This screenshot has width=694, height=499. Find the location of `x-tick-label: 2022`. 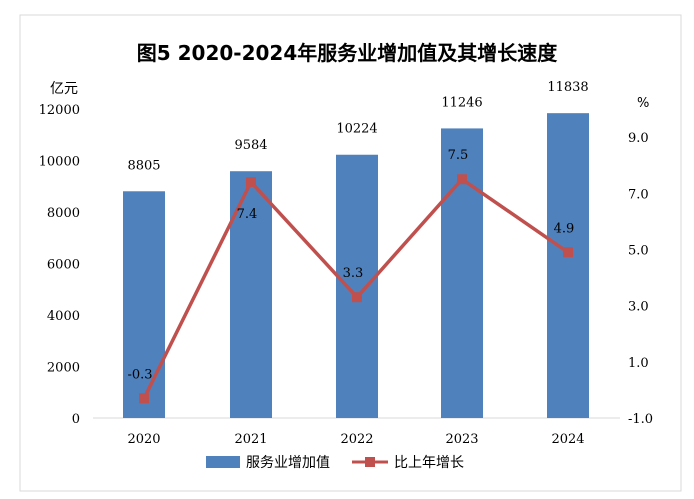

x-tick-label: 2022 is located at coordinates (356, 439).